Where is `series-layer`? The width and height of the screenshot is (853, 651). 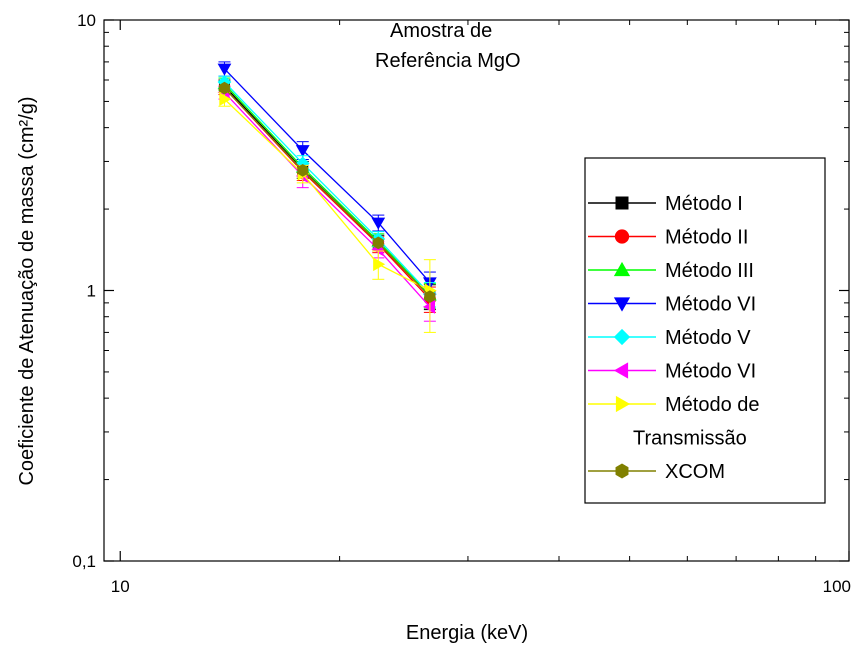
series-layer is located at coordinates (327, 197).